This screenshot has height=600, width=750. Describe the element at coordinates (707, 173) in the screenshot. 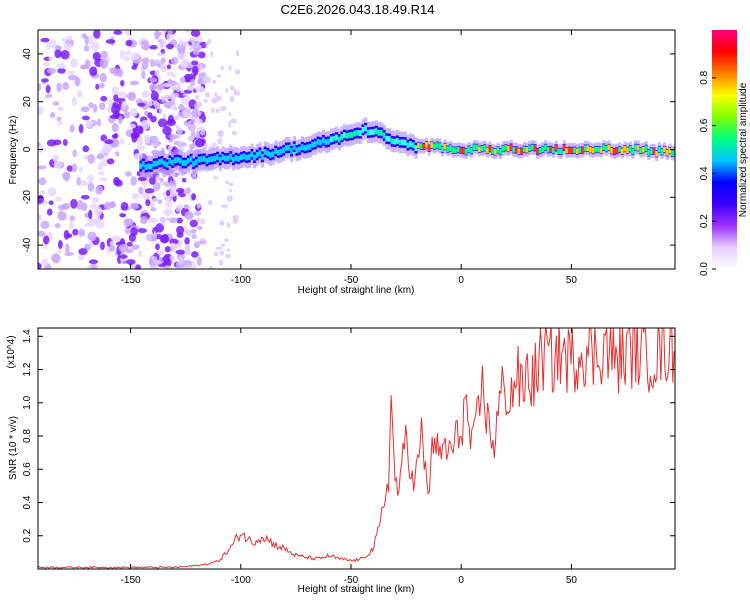

I see `colorbar-ticks: 0.0 0.2 0.4 0.6 0.8` at that location.